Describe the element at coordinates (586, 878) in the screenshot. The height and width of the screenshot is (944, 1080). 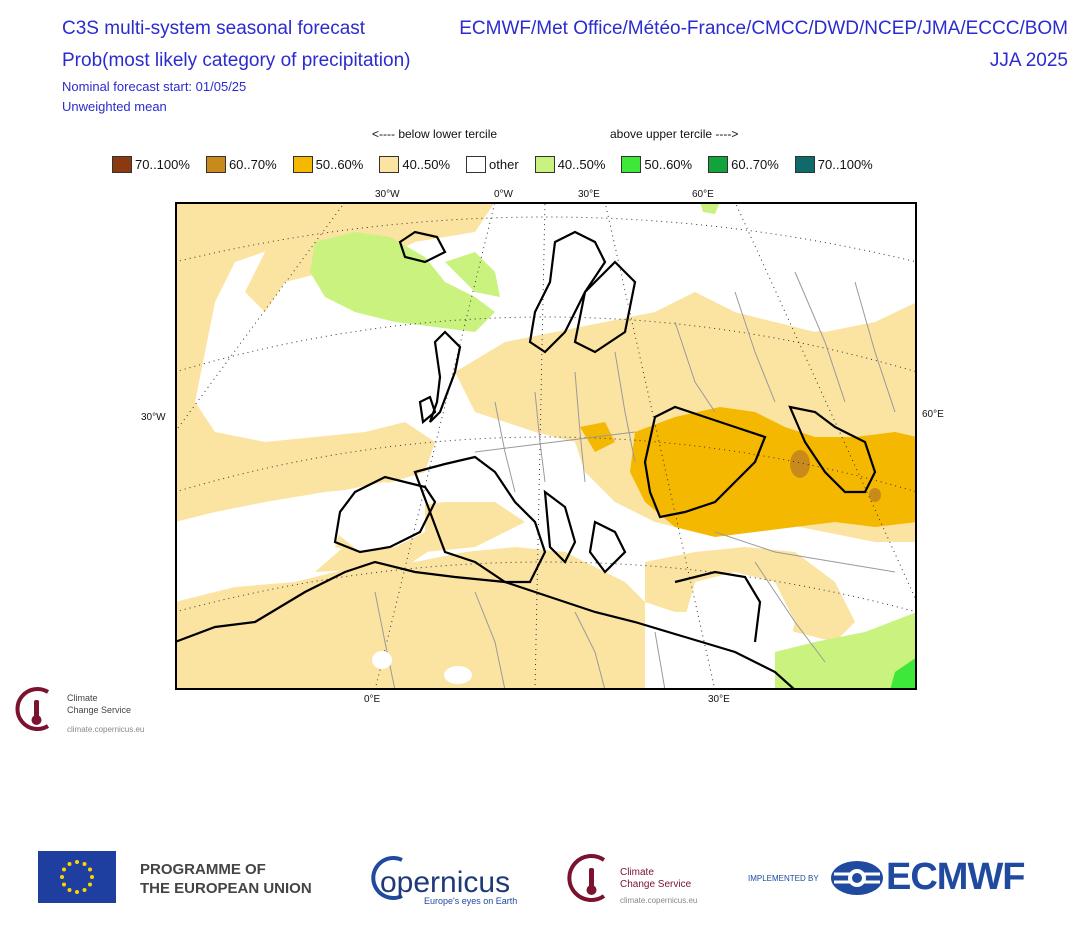
I see `c3s-logo-icon-large` at that location.